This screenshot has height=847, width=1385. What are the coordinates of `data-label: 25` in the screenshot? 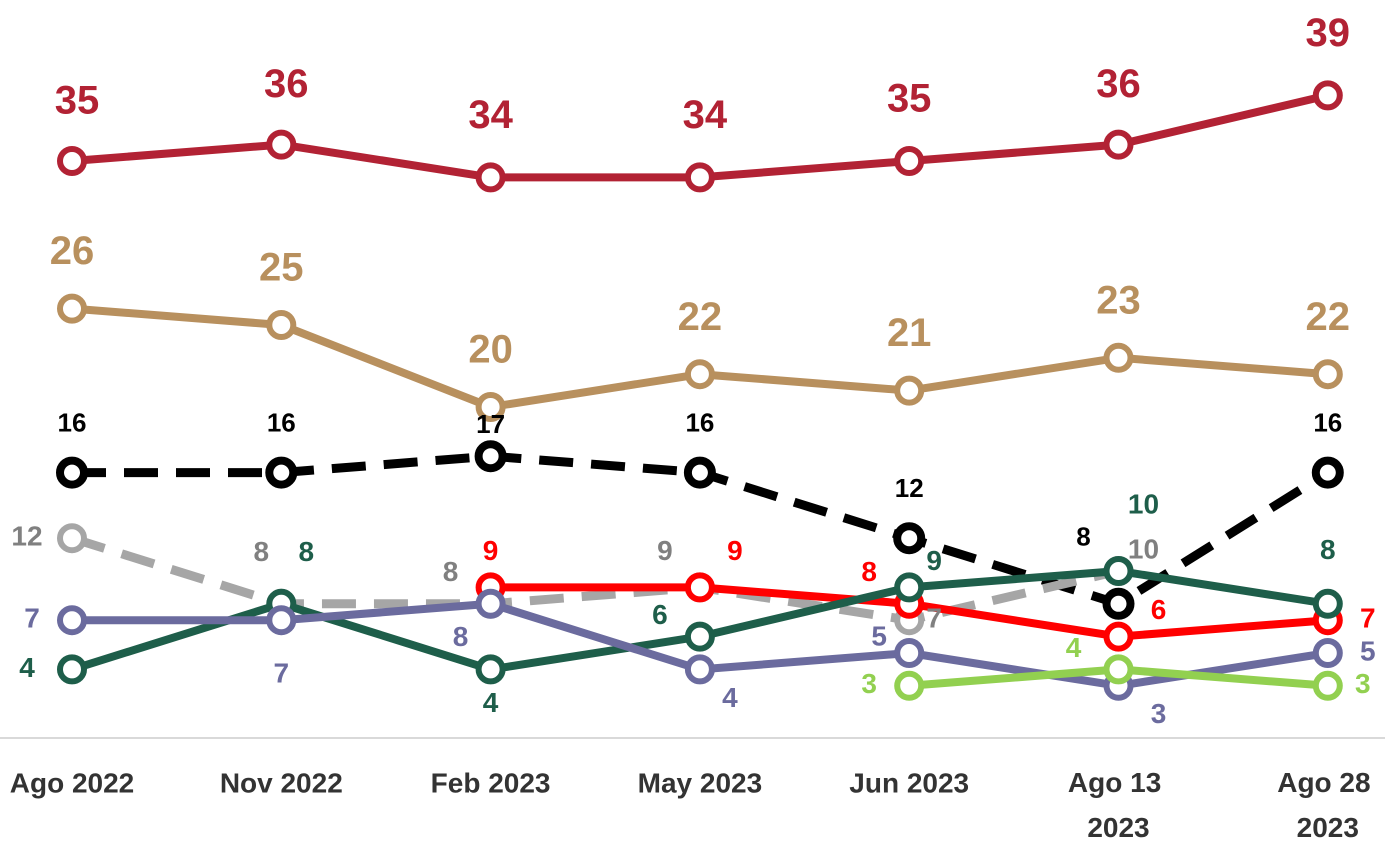 It's located at (281, 268).